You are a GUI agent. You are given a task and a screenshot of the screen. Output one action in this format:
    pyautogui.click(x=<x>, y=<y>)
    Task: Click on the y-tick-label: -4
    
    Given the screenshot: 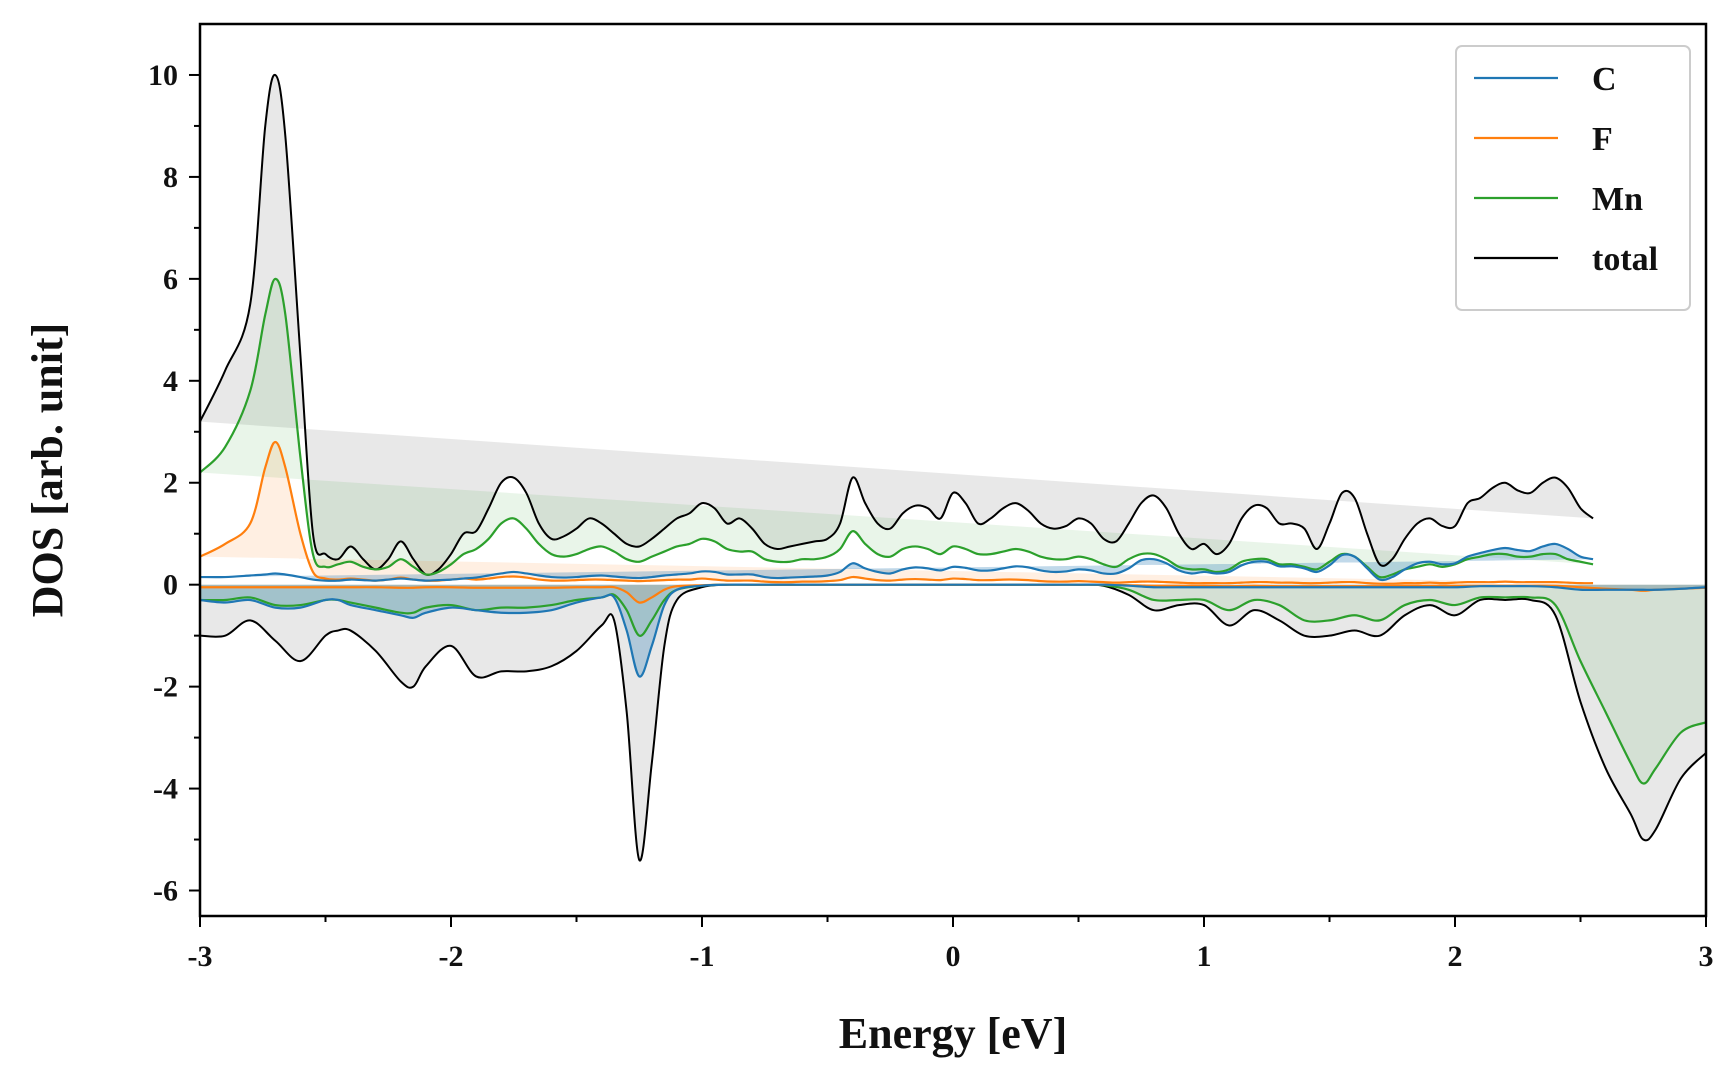 What is the action you would take?
    pyautogui.click(x=165, y=789)
    